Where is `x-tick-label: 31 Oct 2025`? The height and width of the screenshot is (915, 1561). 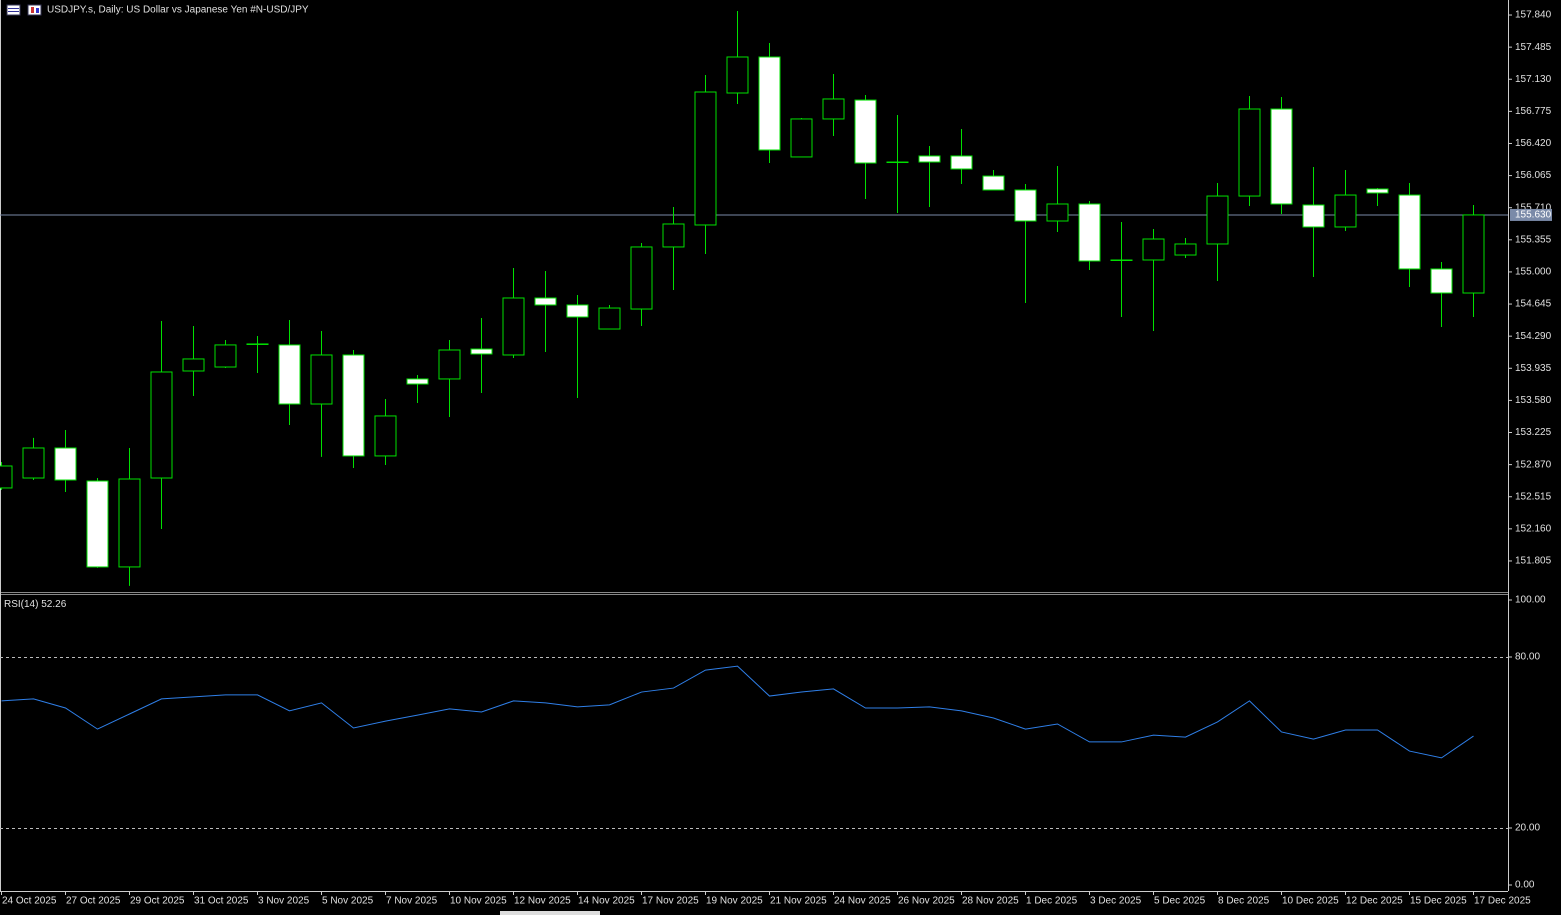 x-tick-label: 31 Oct 2025 is located at coordinates (221, 901).